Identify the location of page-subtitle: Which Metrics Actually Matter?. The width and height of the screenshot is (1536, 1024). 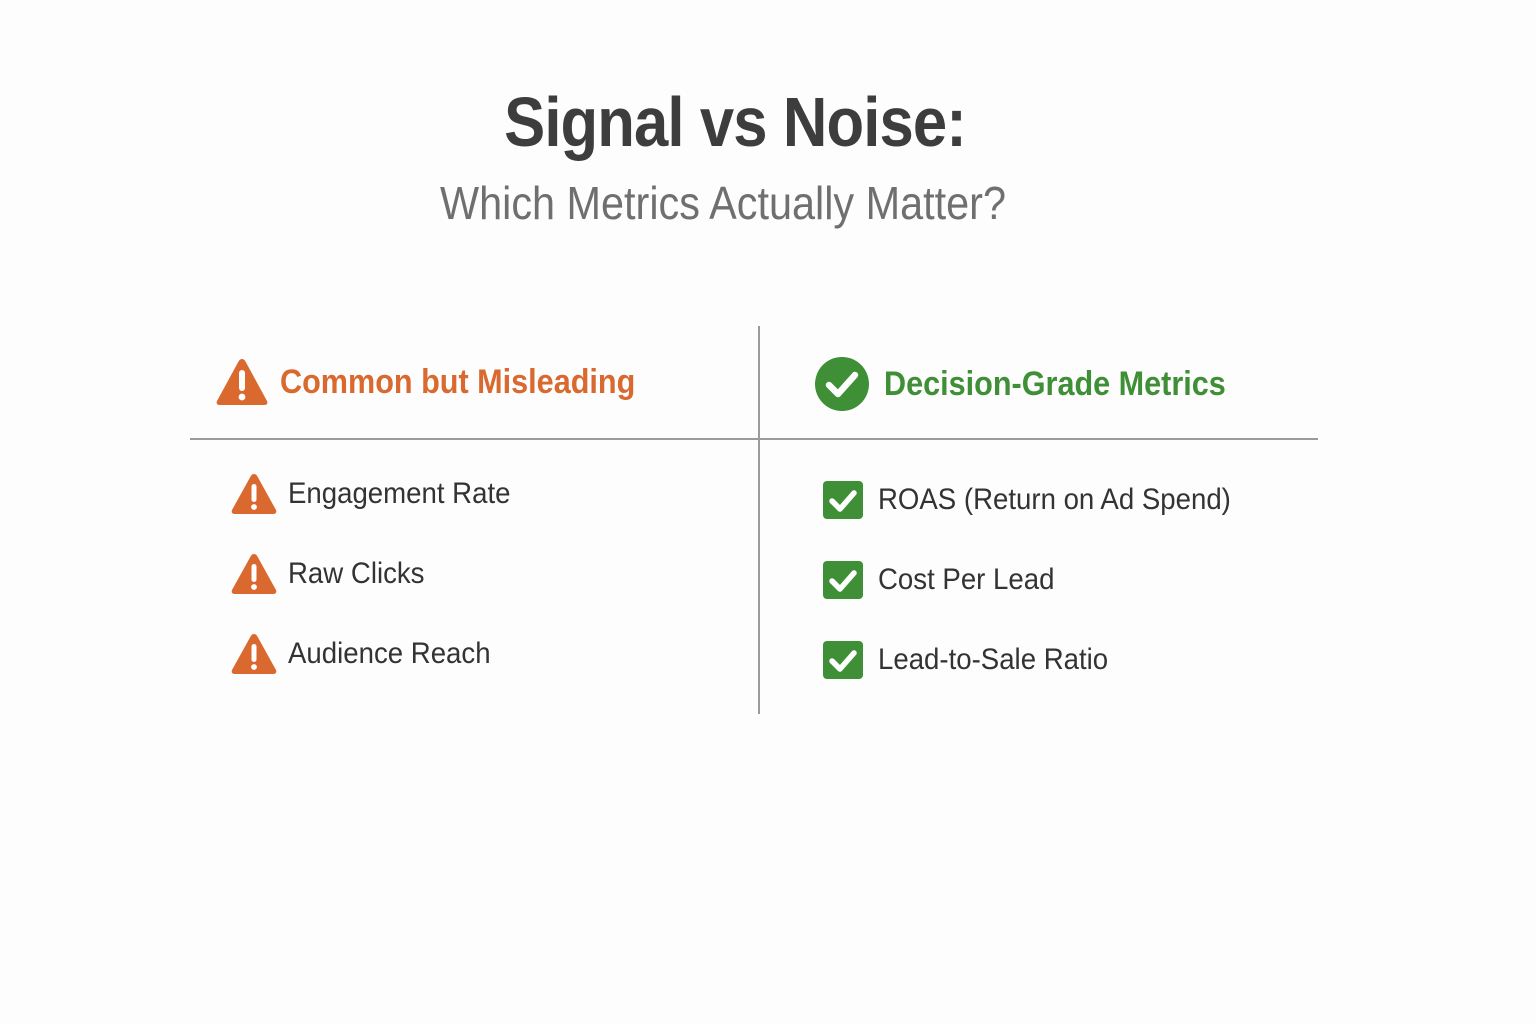
(723, 203).